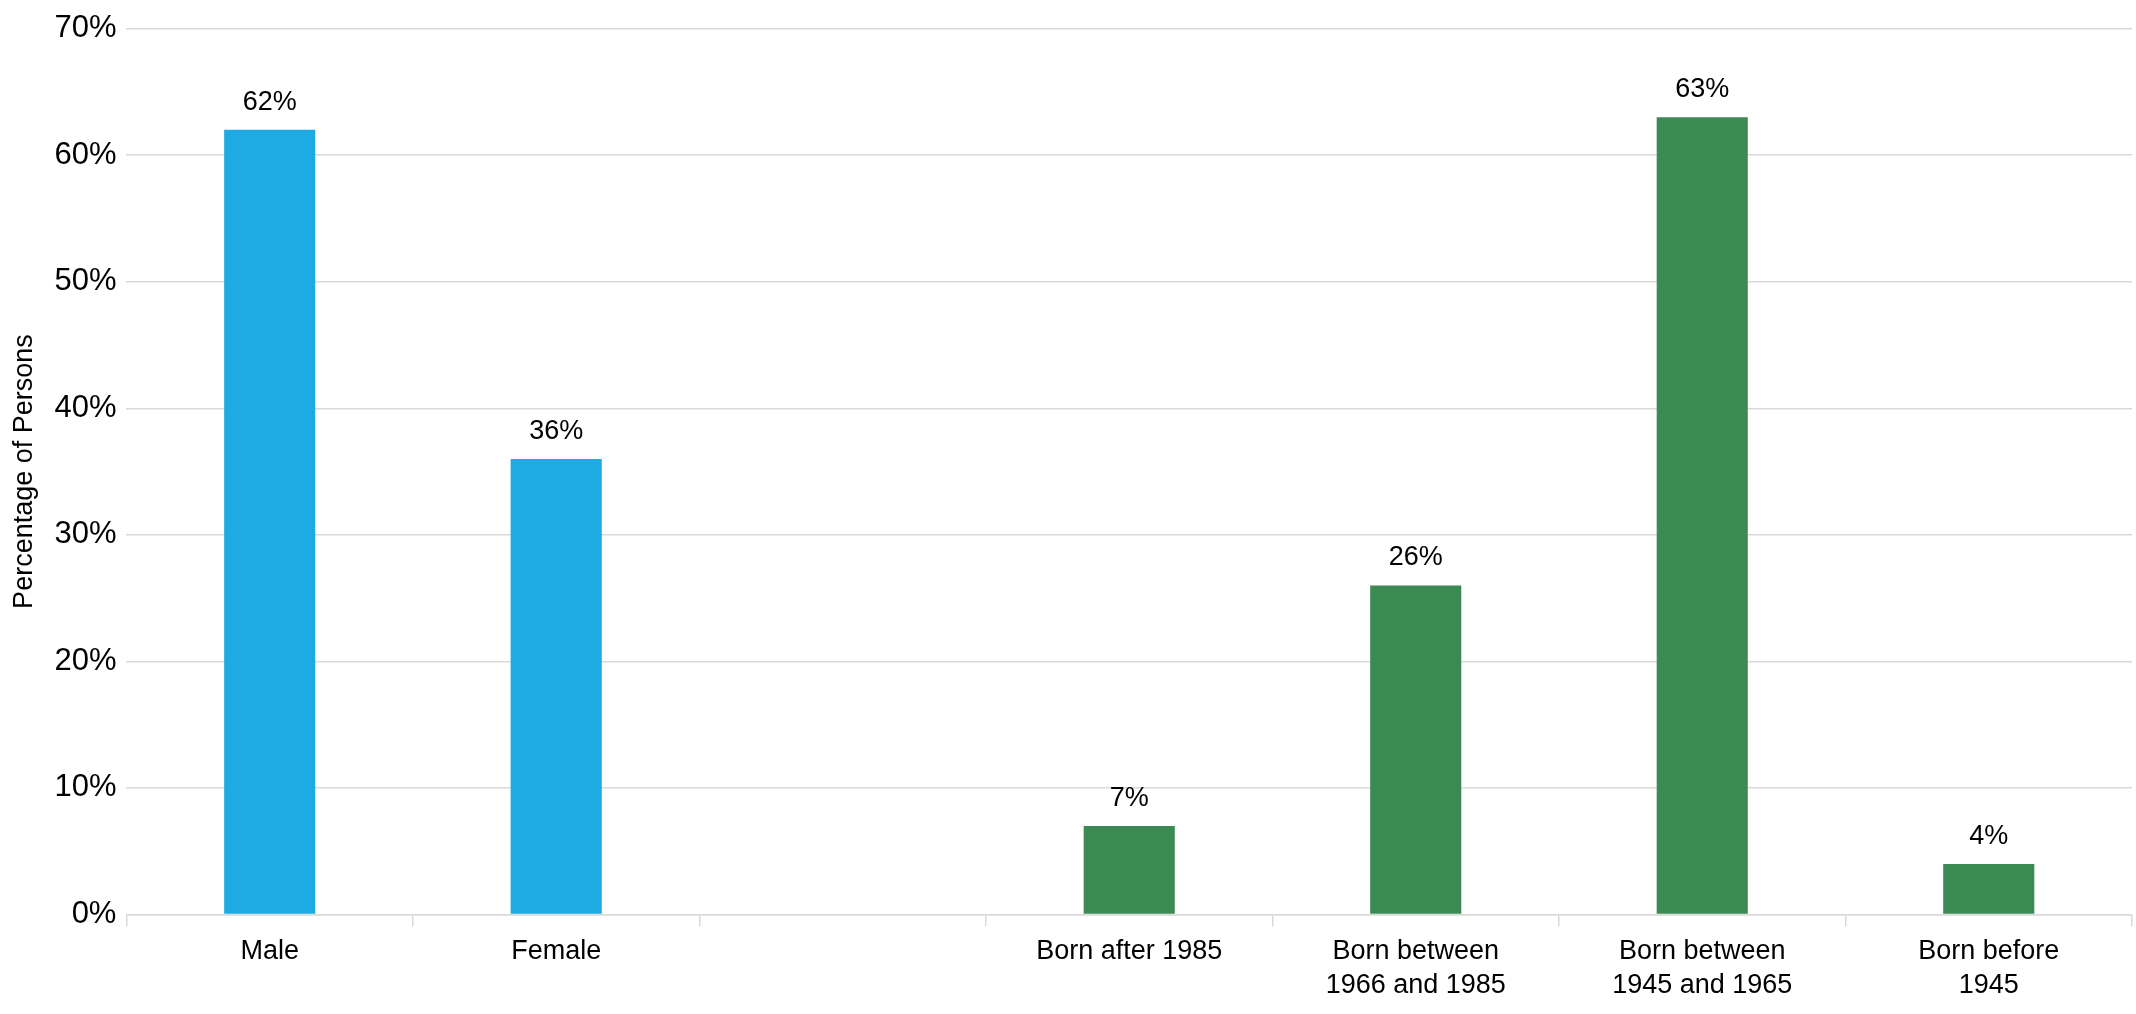  Describe the element at coordinates (1129, 796) in the screenshot. I see `data-label: 7%` at that location.